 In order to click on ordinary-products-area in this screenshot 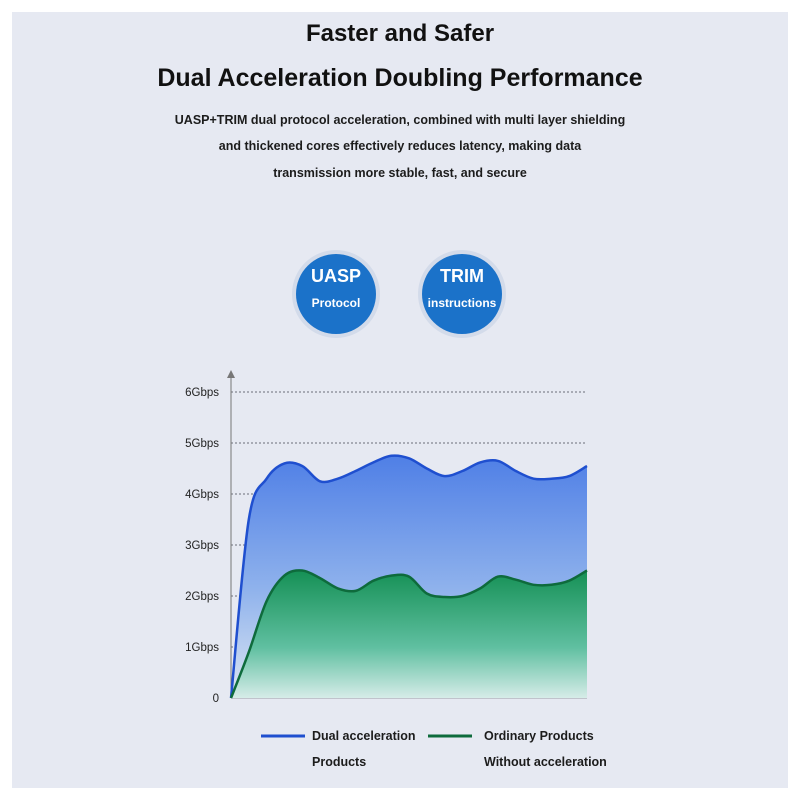, I will do `click(409, 634)`.